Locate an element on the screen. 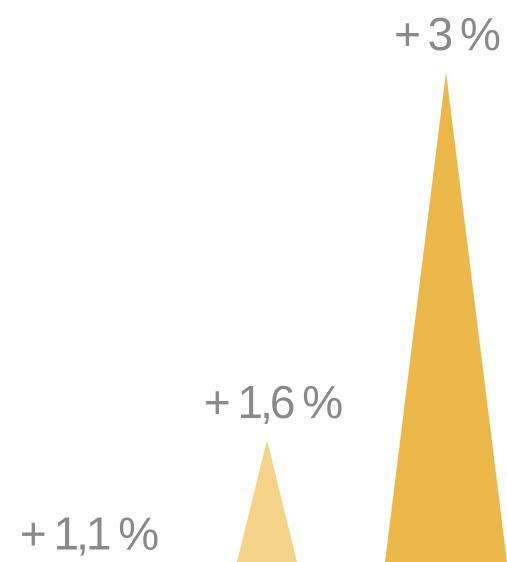 This screenshot has width=507, height=562. value-label: + 1,1 % is located at coordinates (89, 533).